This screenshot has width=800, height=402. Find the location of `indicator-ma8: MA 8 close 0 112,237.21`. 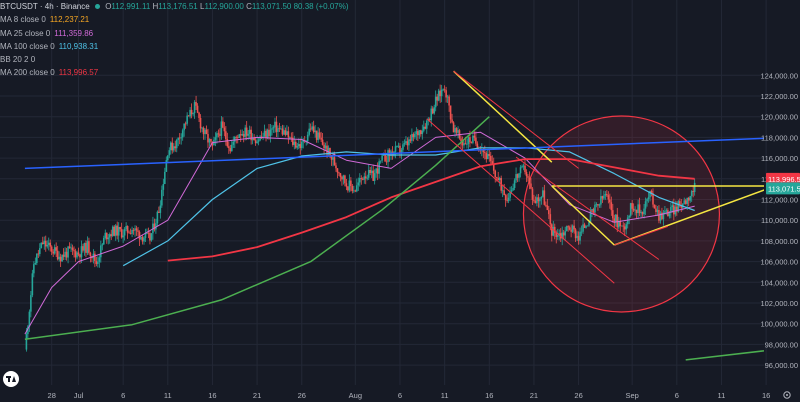

indicator-ma8: MA 8 close 0 112,237.21 is located at coordinates (174, 19).